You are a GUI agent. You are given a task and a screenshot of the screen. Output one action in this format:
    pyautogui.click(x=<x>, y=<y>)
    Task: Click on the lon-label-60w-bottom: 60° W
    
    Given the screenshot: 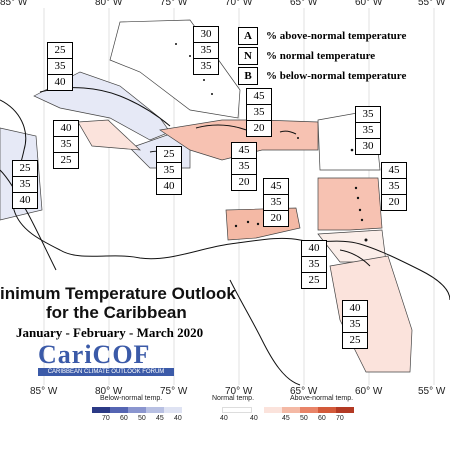 What is the action you would take?
    pyautogui.click(x=369, y=391)
    